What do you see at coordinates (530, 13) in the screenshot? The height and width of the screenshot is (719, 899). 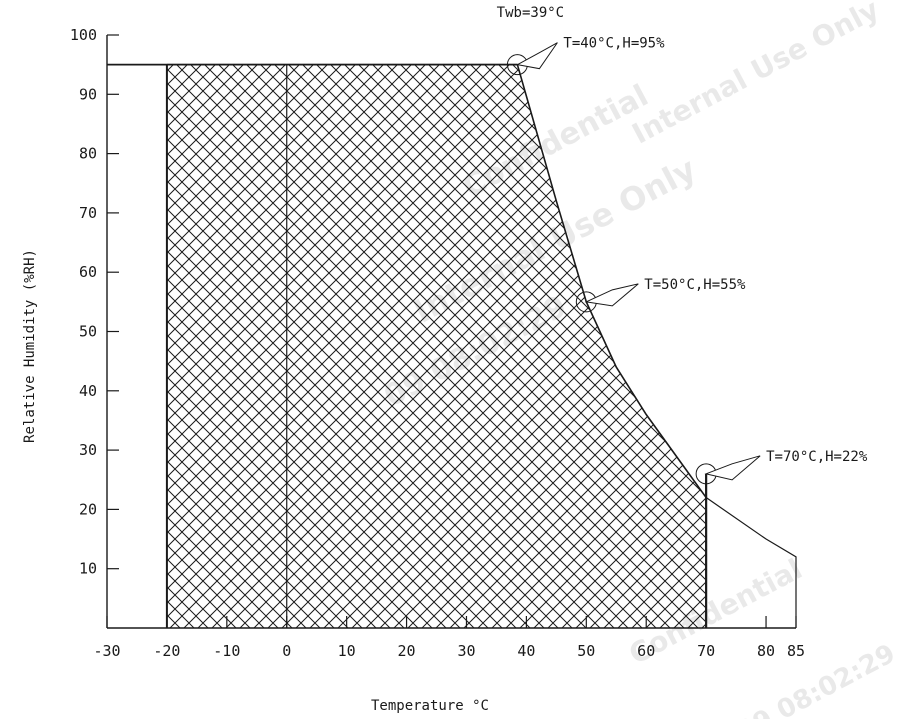 I see `twb-annotation: Twb=39°C` at bounding box center [530, 13].